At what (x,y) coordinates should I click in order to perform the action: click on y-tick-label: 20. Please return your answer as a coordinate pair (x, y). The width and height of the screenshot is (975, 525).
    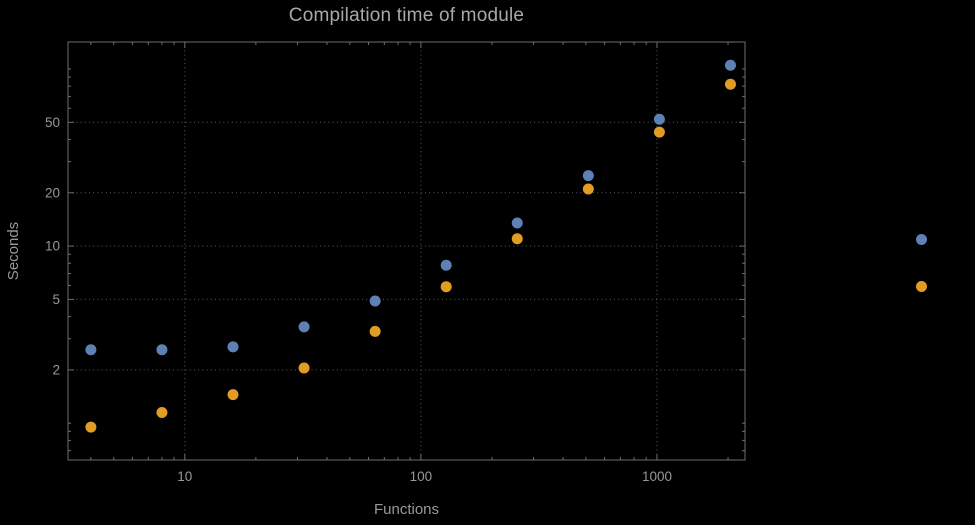
    Looking at the image, I should click on (52, 192).